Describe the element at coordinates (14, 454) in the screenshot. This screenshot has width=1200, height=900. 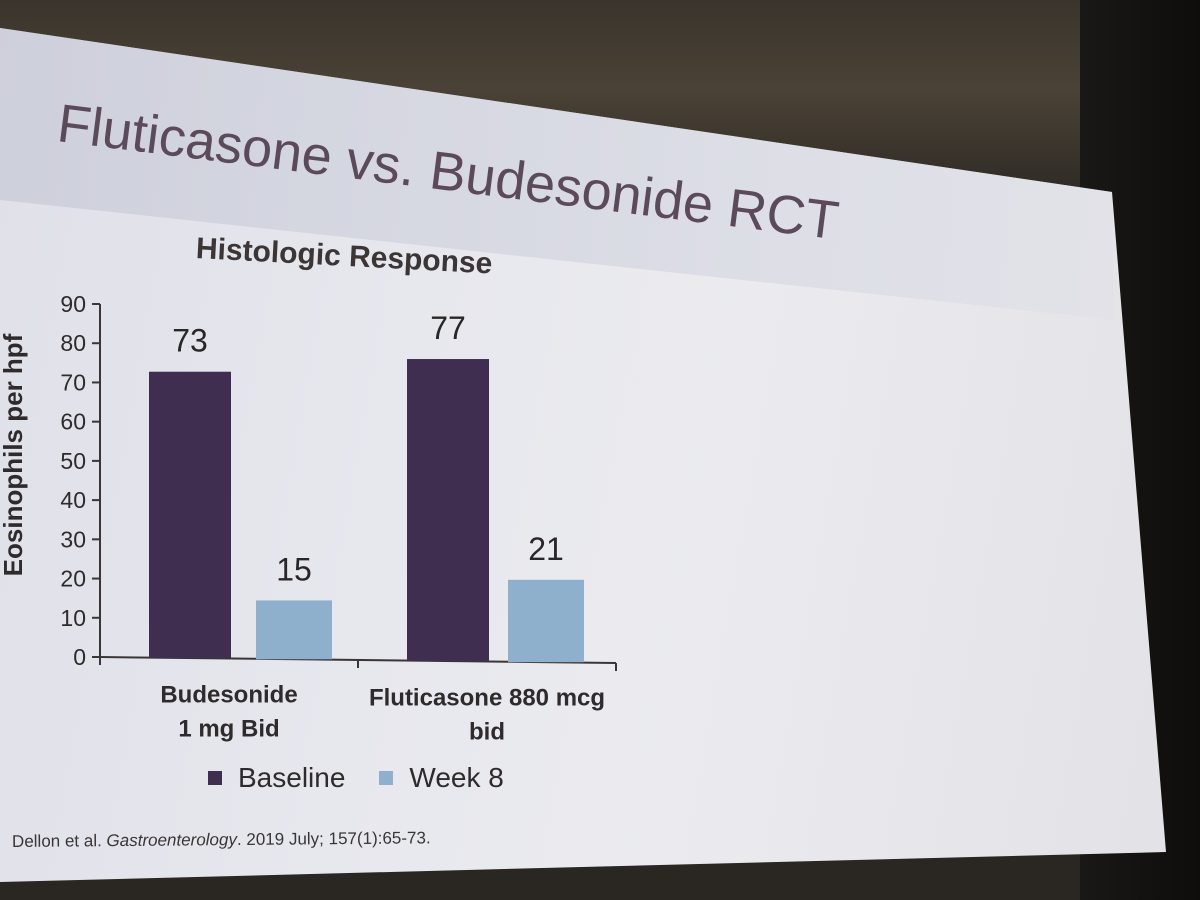
I see `y-axis-label: Eosinophils per hpf` at that location.